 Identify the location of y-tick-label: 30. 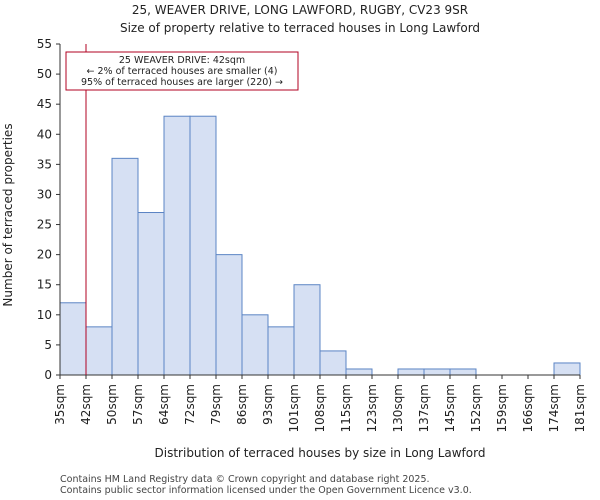
(44, 194).